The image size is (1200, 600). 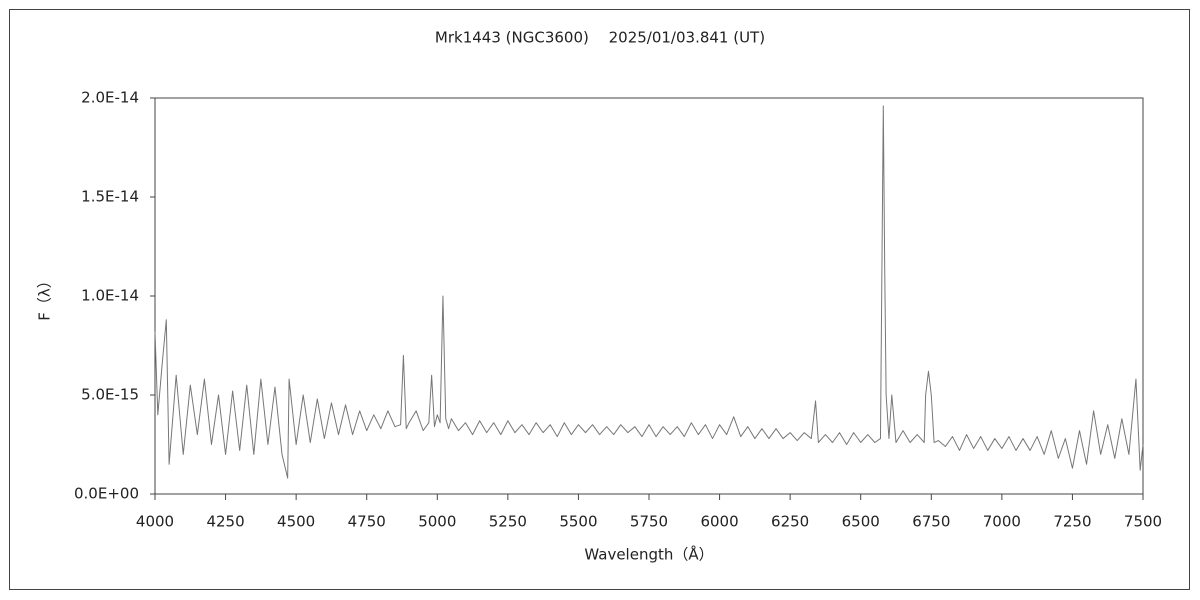 What do you see at coordinates (600, 38) in the screenshot?
I see `chart-title: Mrk1443 (NGC3600) 2025/01/03.841 (UT)` at bounding box center [600, 38].